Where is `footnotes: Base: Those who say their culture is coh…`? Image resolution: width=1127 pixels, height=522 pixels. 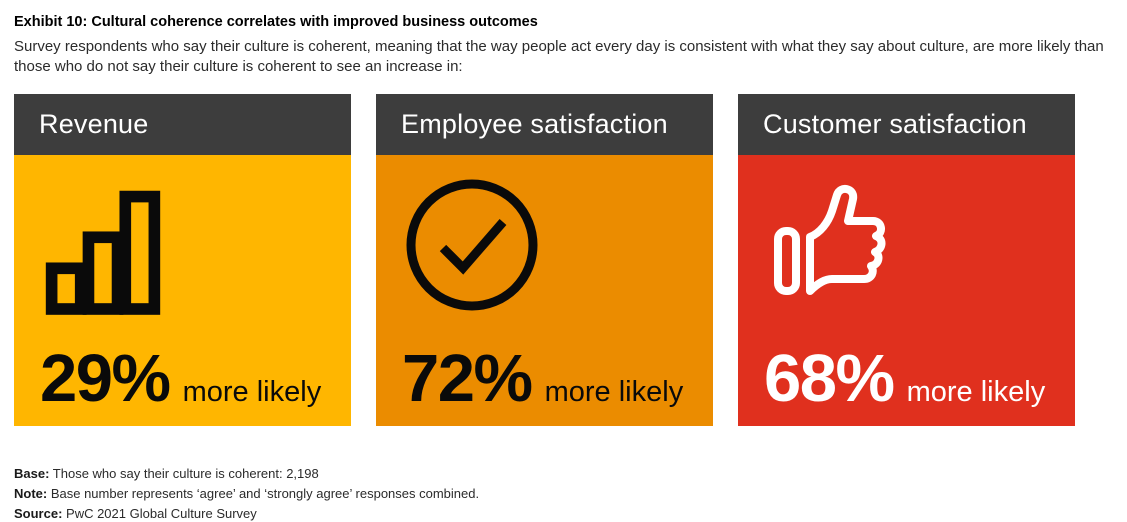
footnotes: Base: Those who say their culture is coh… is located at coordinates (563, 493).